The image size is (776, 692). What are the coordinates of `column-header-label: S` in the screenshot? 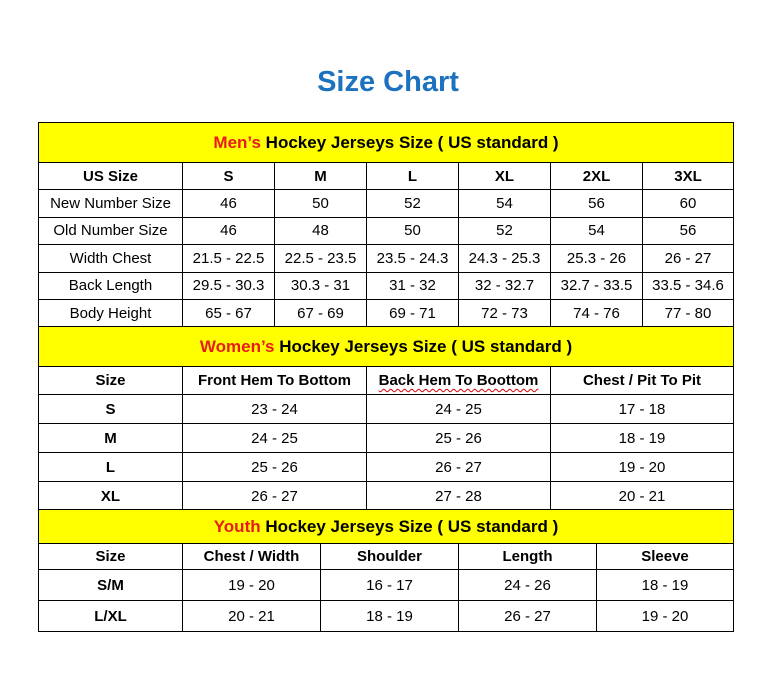 It's located at (228, 176).